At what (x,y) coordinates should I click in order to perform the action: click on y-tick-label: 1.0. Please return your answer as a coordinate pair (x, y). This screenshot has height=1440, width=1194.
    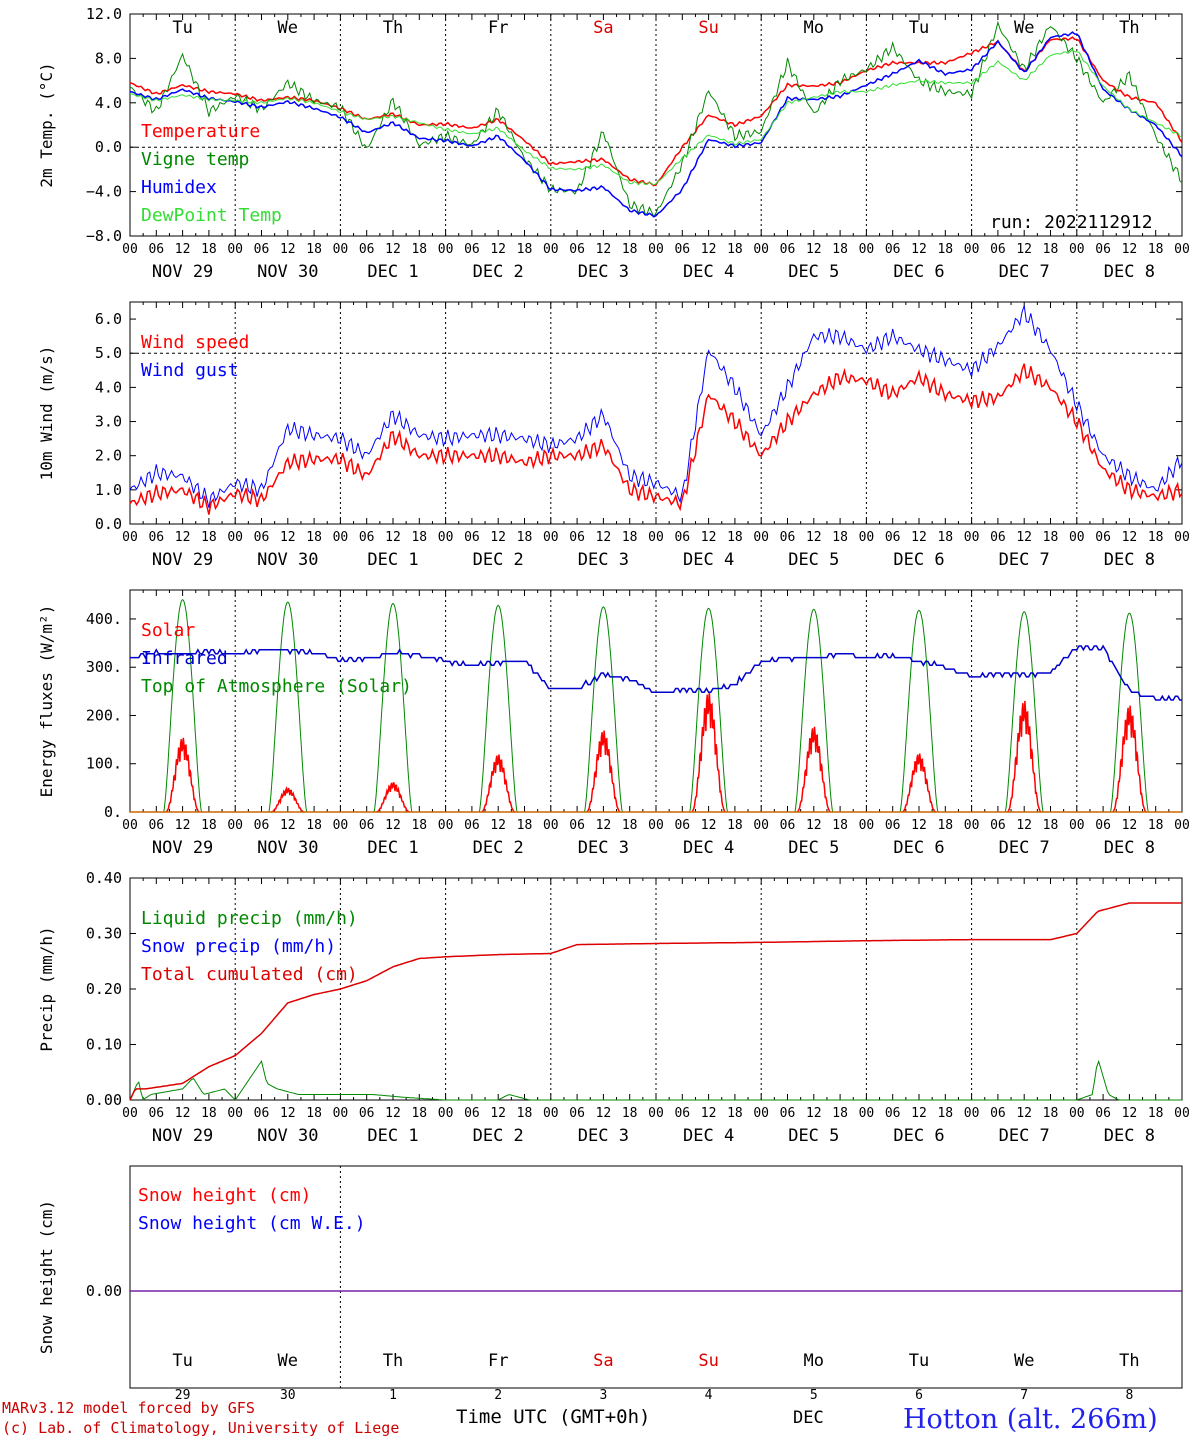
    Looking at the image, I should click on (108, 490).